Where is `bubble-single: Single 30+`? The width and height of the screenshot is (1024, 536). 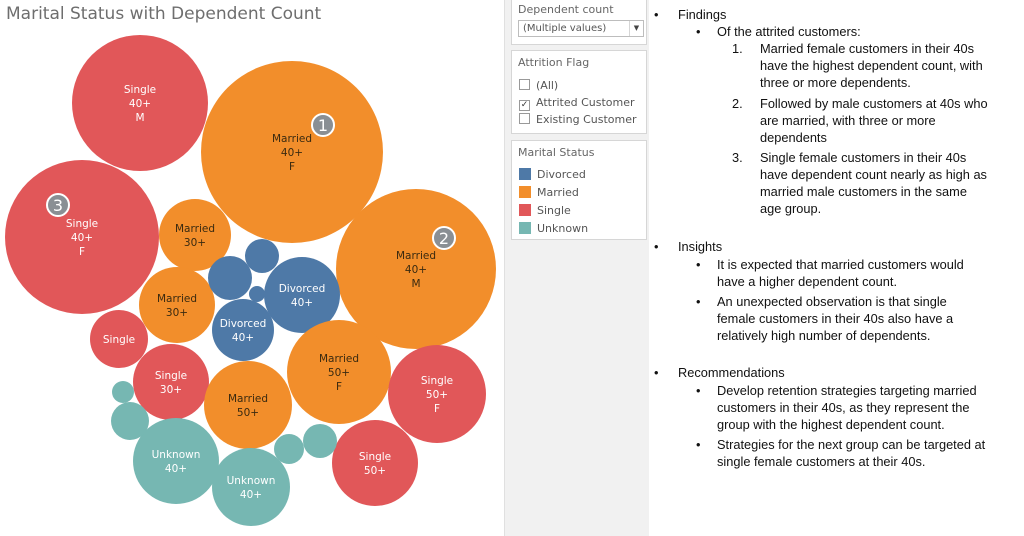
bubble-single: Single 30+ is located at coordinates (171, 382).